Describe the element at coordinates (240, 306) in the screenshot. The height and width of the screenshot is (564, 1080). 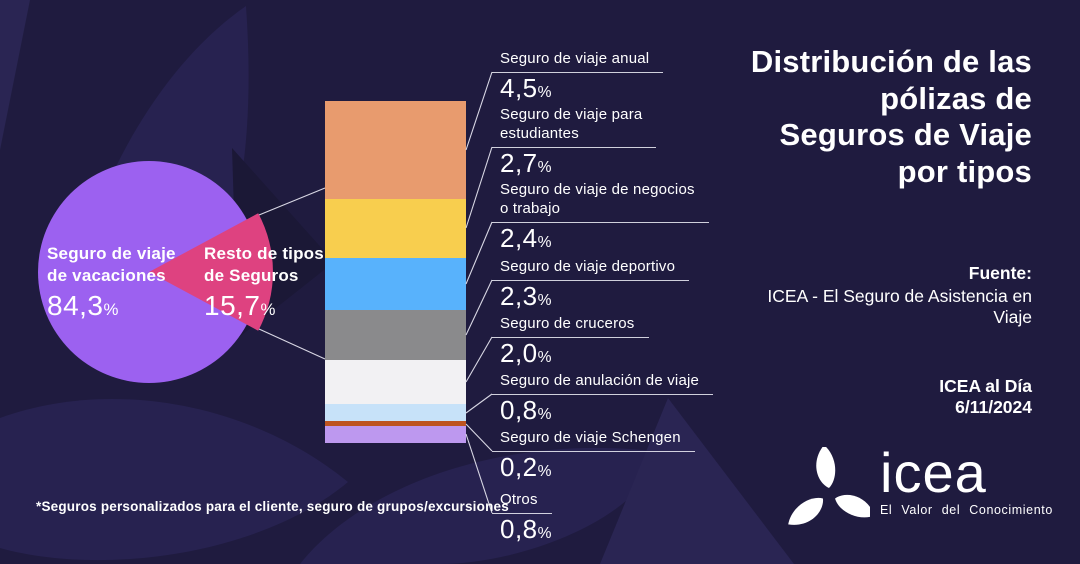
I see `pie-label-resto-value: 15,7%` at that location.